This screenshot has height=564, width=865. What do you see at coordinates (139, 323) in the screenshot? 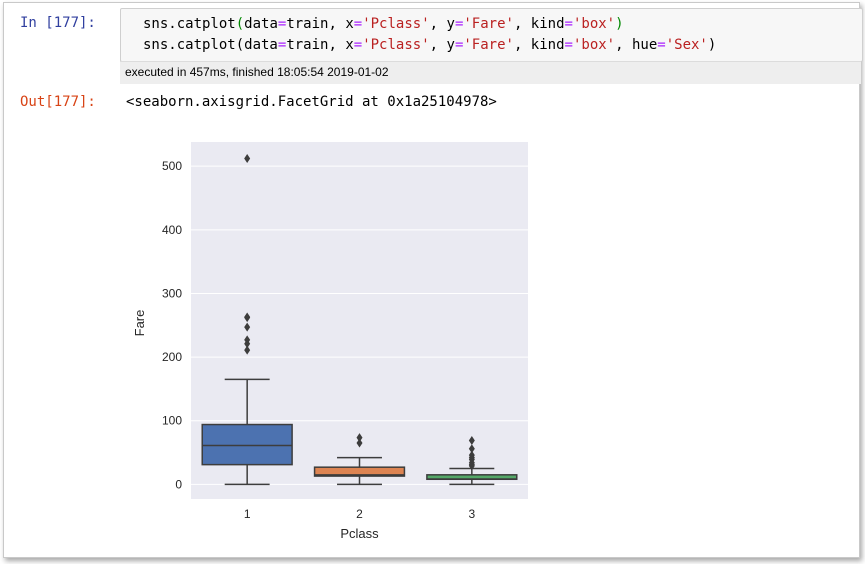
I see `y-axis-label: Fare` at bounding box center [139, 323].